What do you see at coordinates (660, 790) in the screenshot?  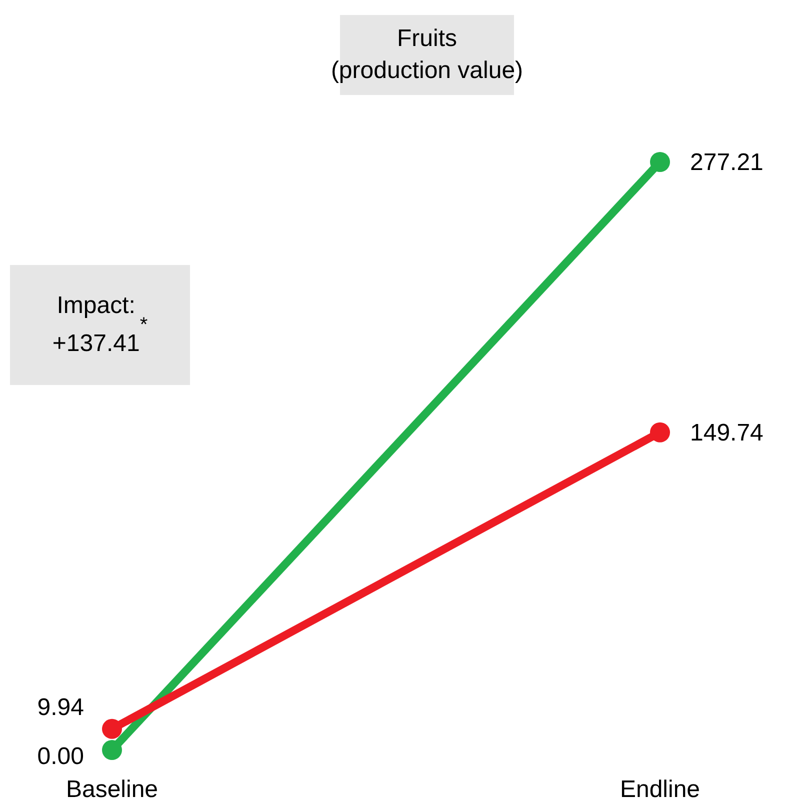 I see `x-tick-label: Endline` at bounding box center [660, 790].